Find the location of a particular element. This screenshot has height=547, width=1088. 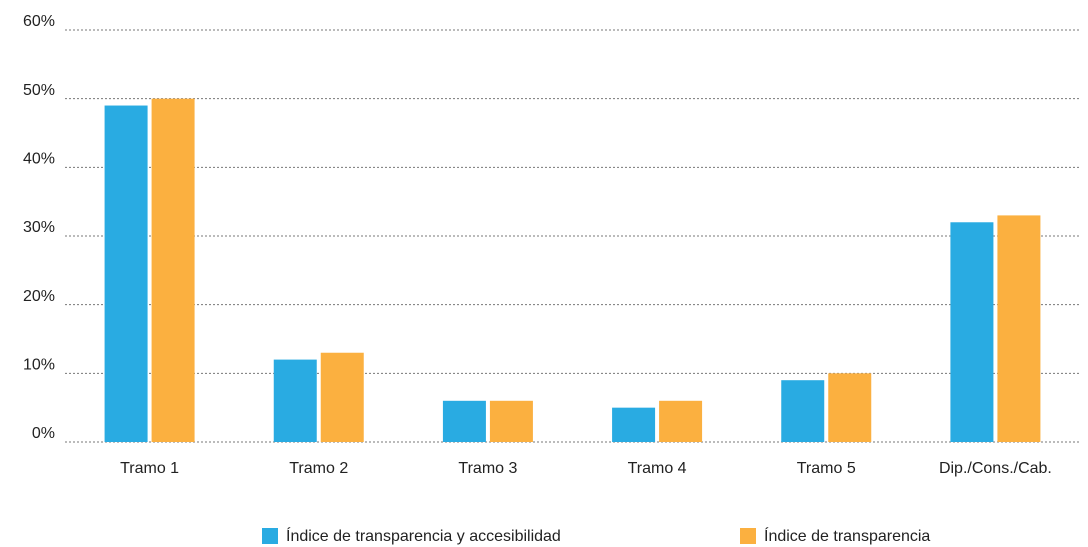

x-tick-label: Tramo 2 is located at coordinates (318, 468).